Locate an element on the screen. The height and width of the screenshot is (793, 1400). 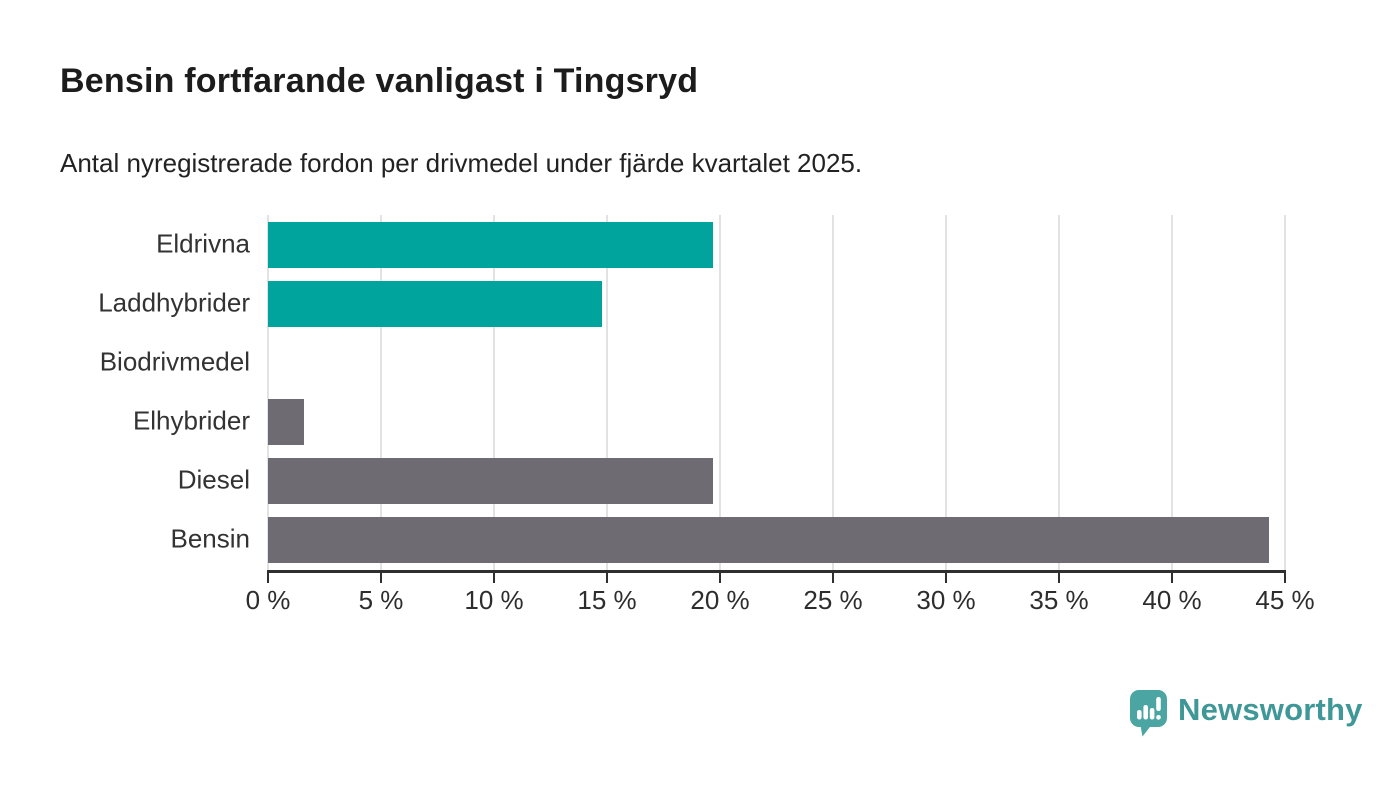
bar-eldrivna is located at coordinates (491, 244).